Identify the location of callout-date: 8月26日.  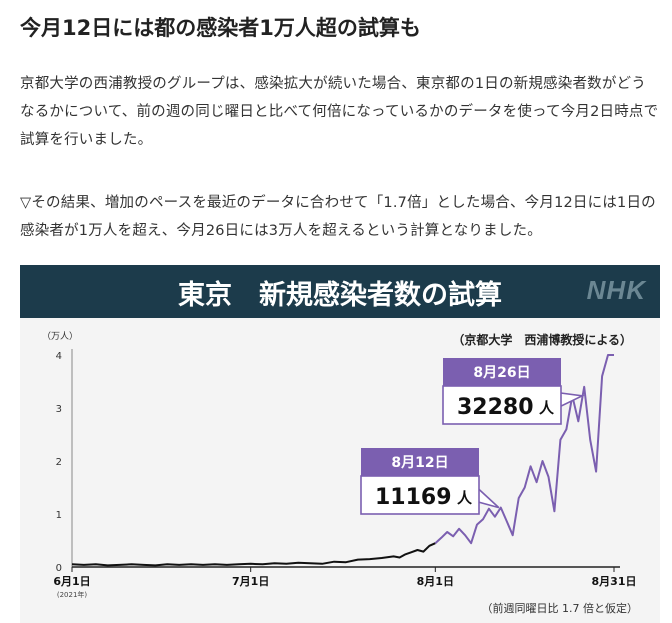
(501, 373).